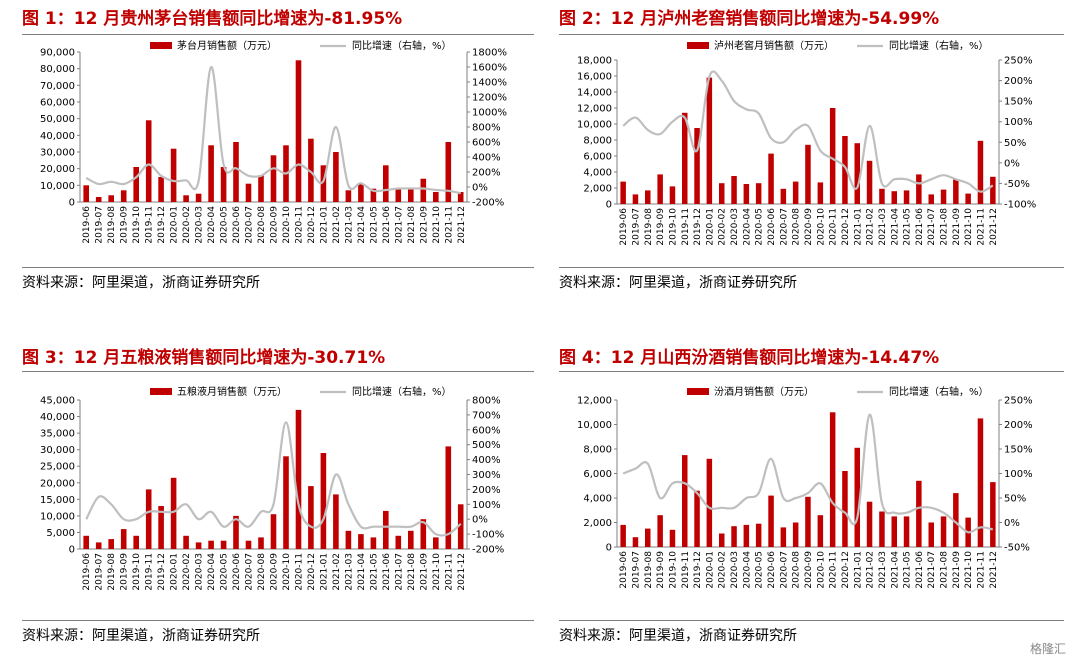 This screenshot has height=665, width=1080. I want to click on x-tick-label: 2021-10, so click(437, 225).